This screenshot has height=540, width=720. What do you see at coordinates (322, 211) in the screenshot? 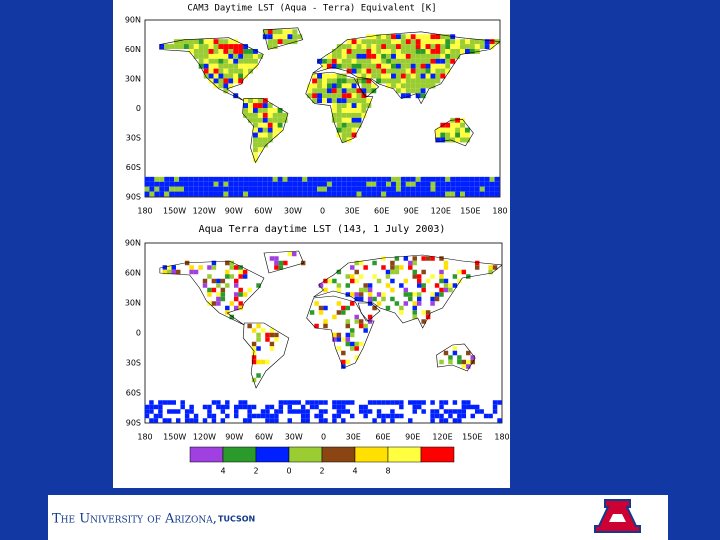
I see `lon-label: 0` at bounding box center [322, 211].